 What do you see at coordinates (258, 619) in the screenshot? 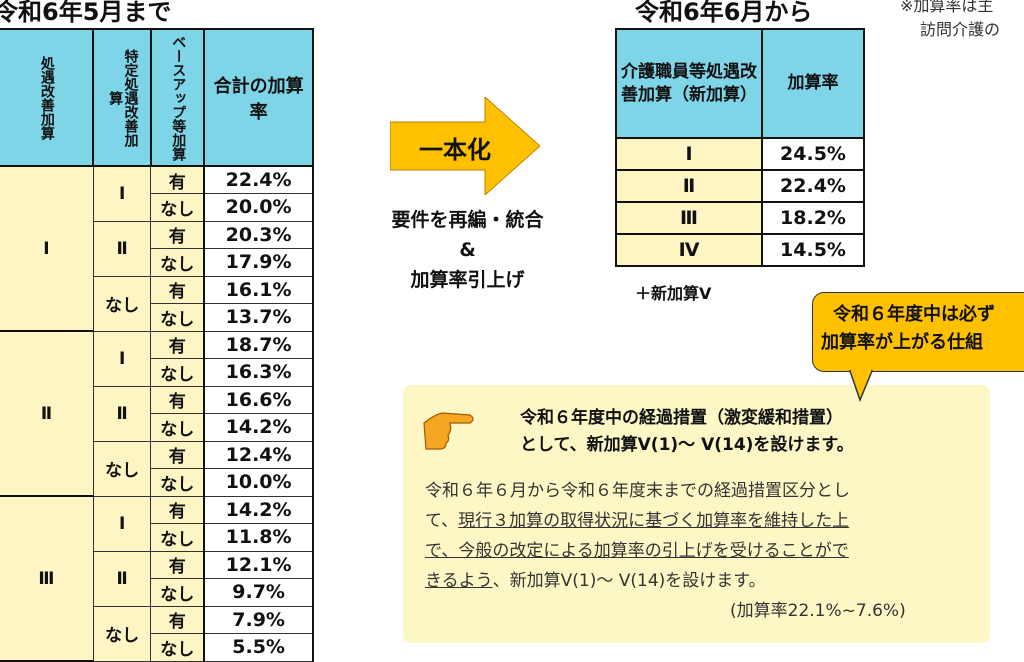
I see `total-rate: 7.9%` at bounding box center [258, 619].